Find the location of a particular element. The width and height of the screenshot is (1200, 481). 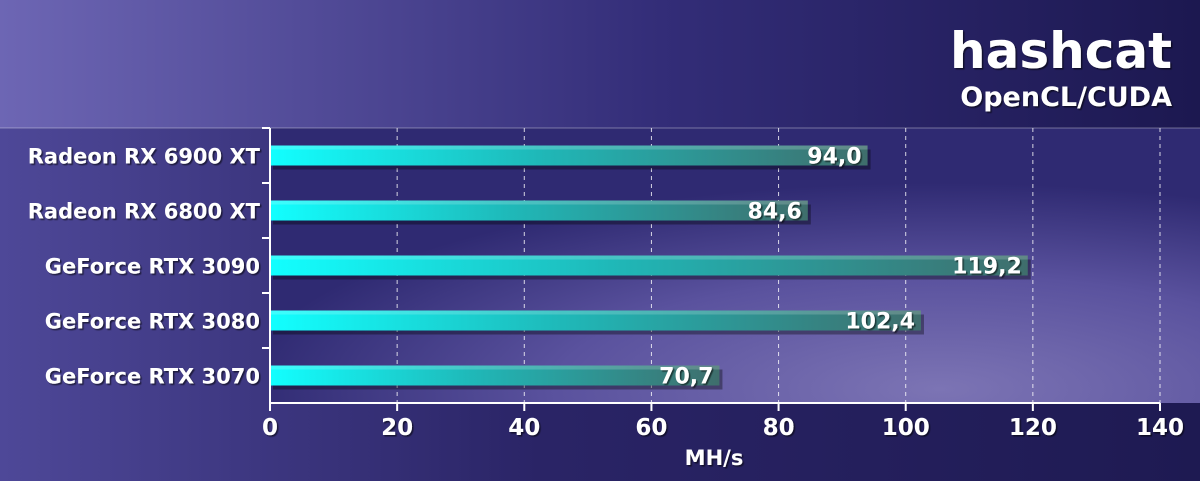

x-tick-label: 60 is located at coordinates (651, 428).